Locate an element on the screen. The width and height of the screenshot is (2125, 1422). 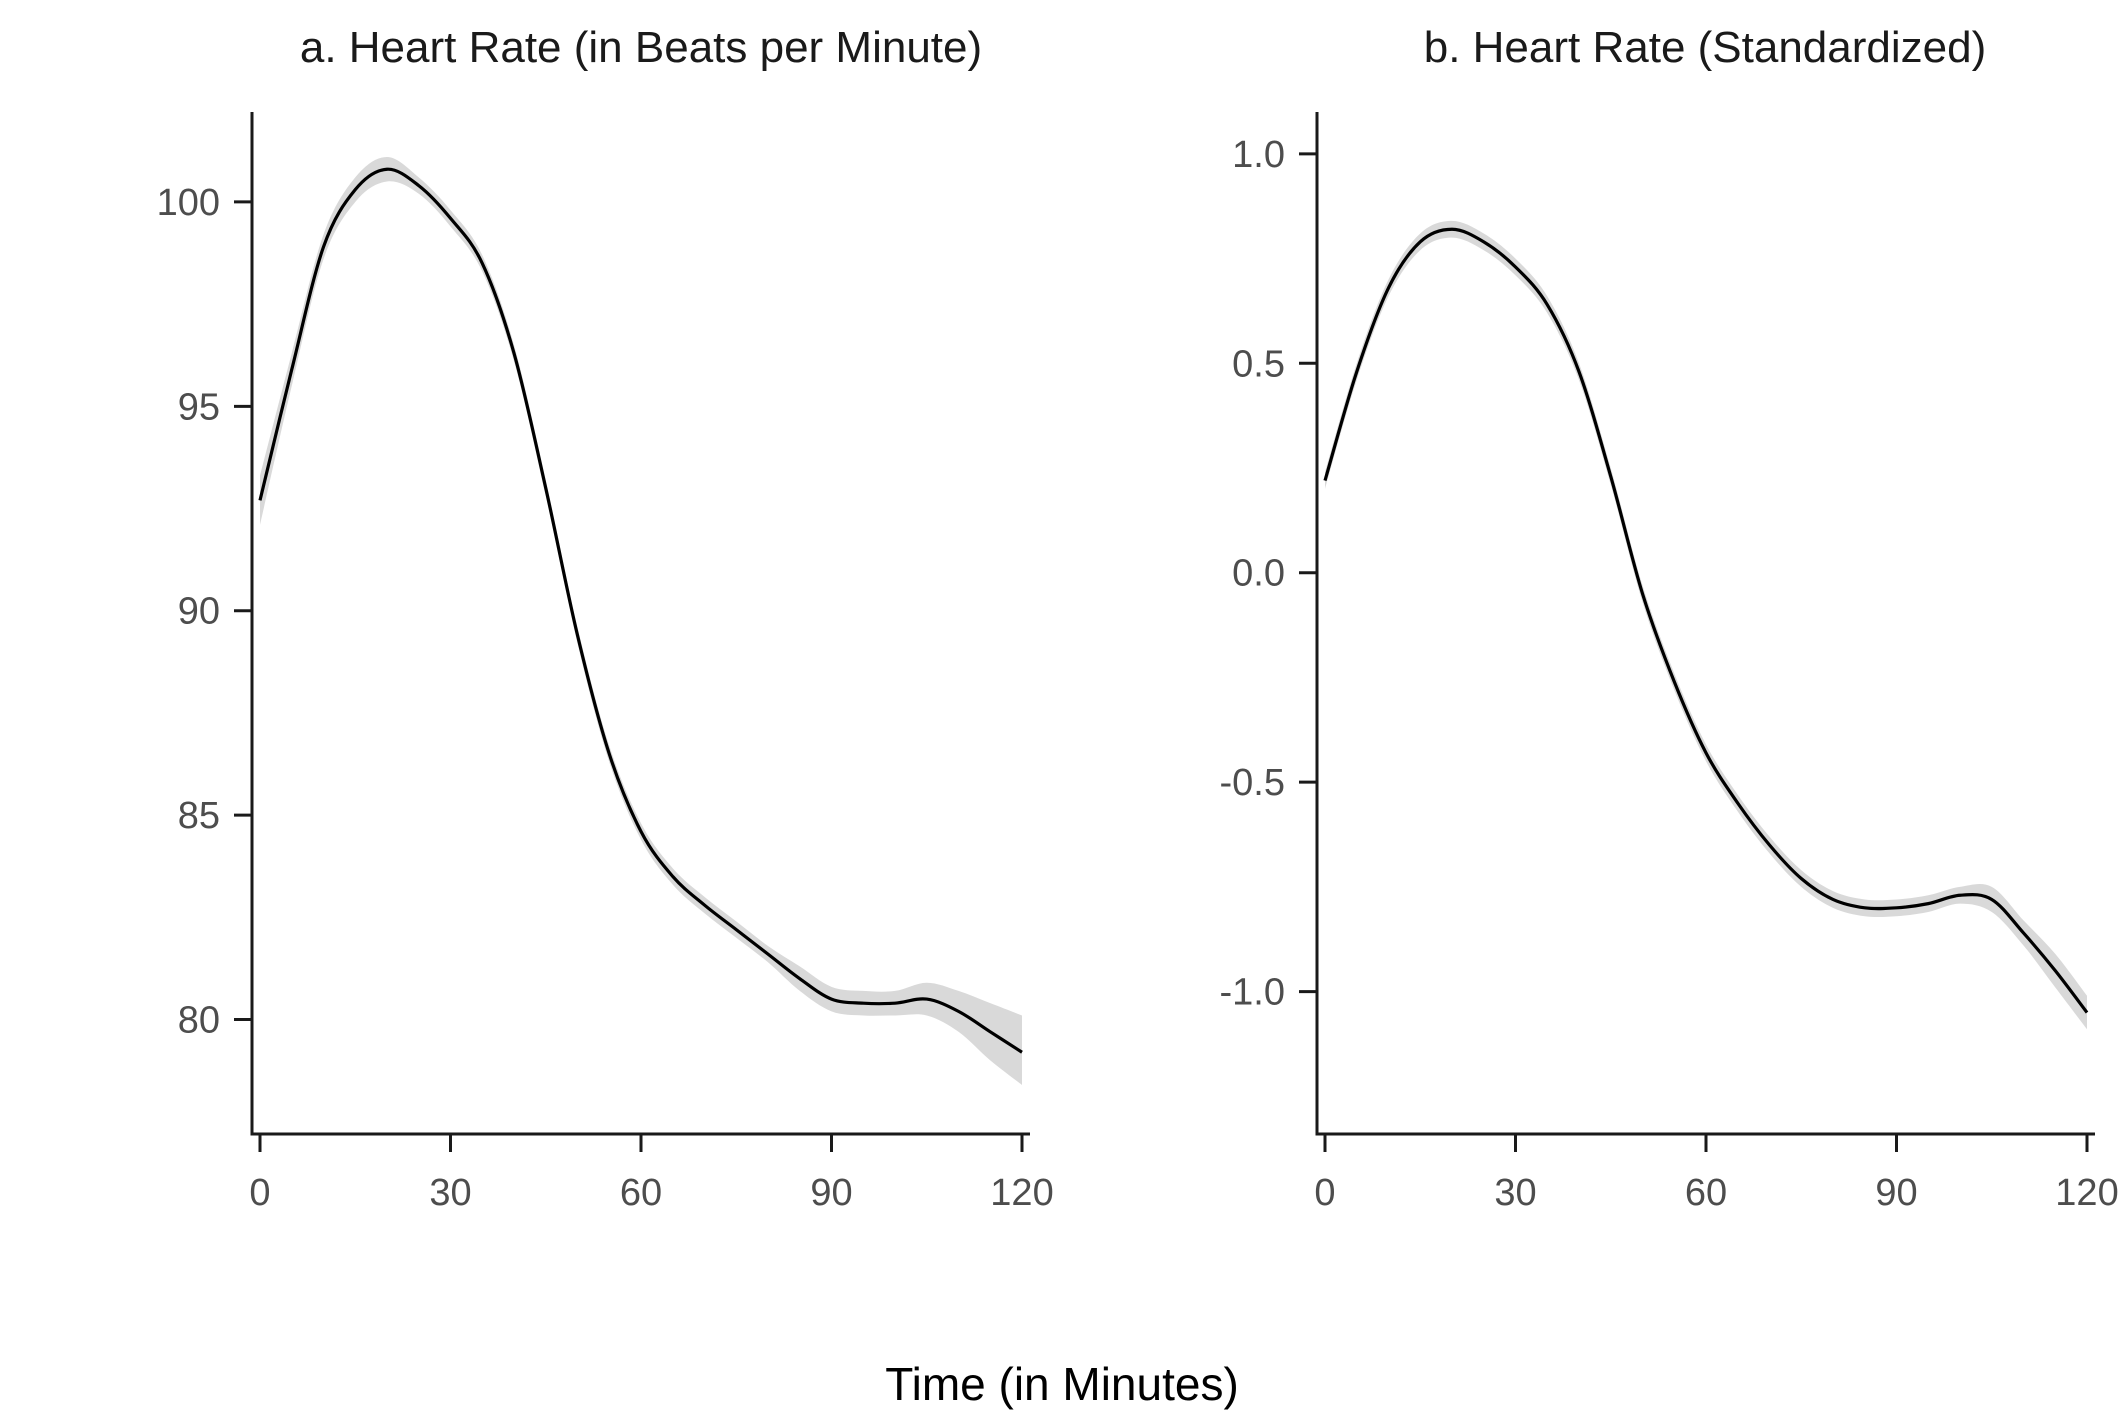
panel-b-y-ticks: -1.0 -0.5 0.0 0.5 1.0 is located at coordinates (1268, 574).